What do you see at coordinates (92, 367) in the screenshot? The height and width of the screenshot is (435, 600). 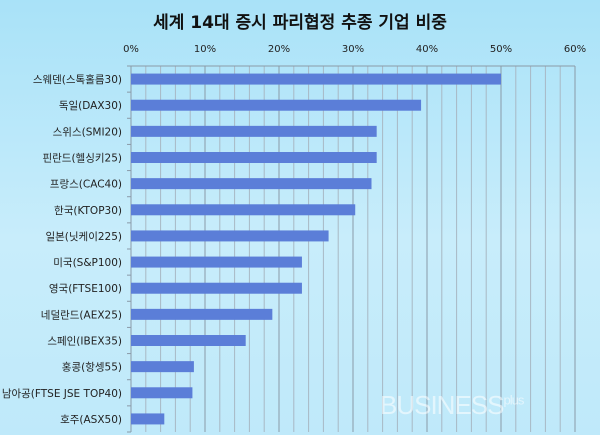 I see `category-label: 홍콩(항셍55)` at bounding box center [92, 367].